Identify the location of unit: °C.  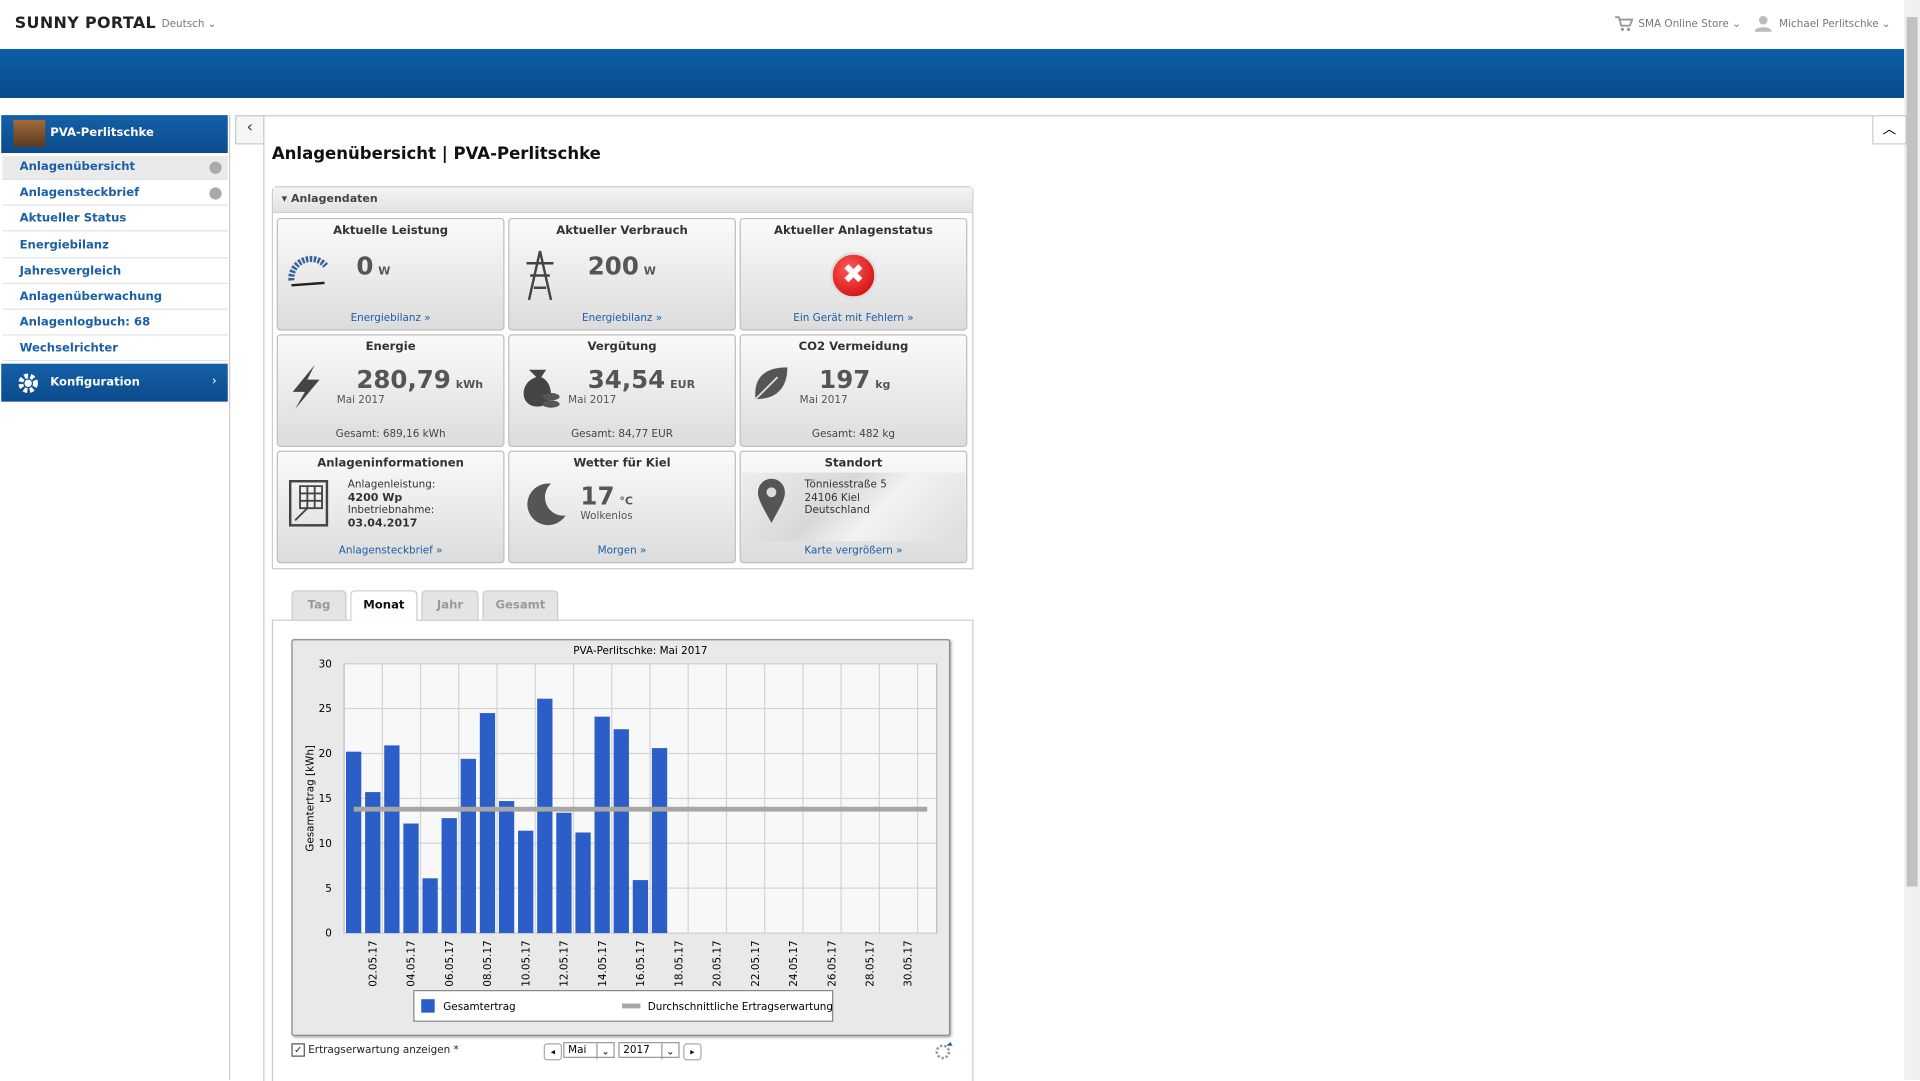
(626, 502).